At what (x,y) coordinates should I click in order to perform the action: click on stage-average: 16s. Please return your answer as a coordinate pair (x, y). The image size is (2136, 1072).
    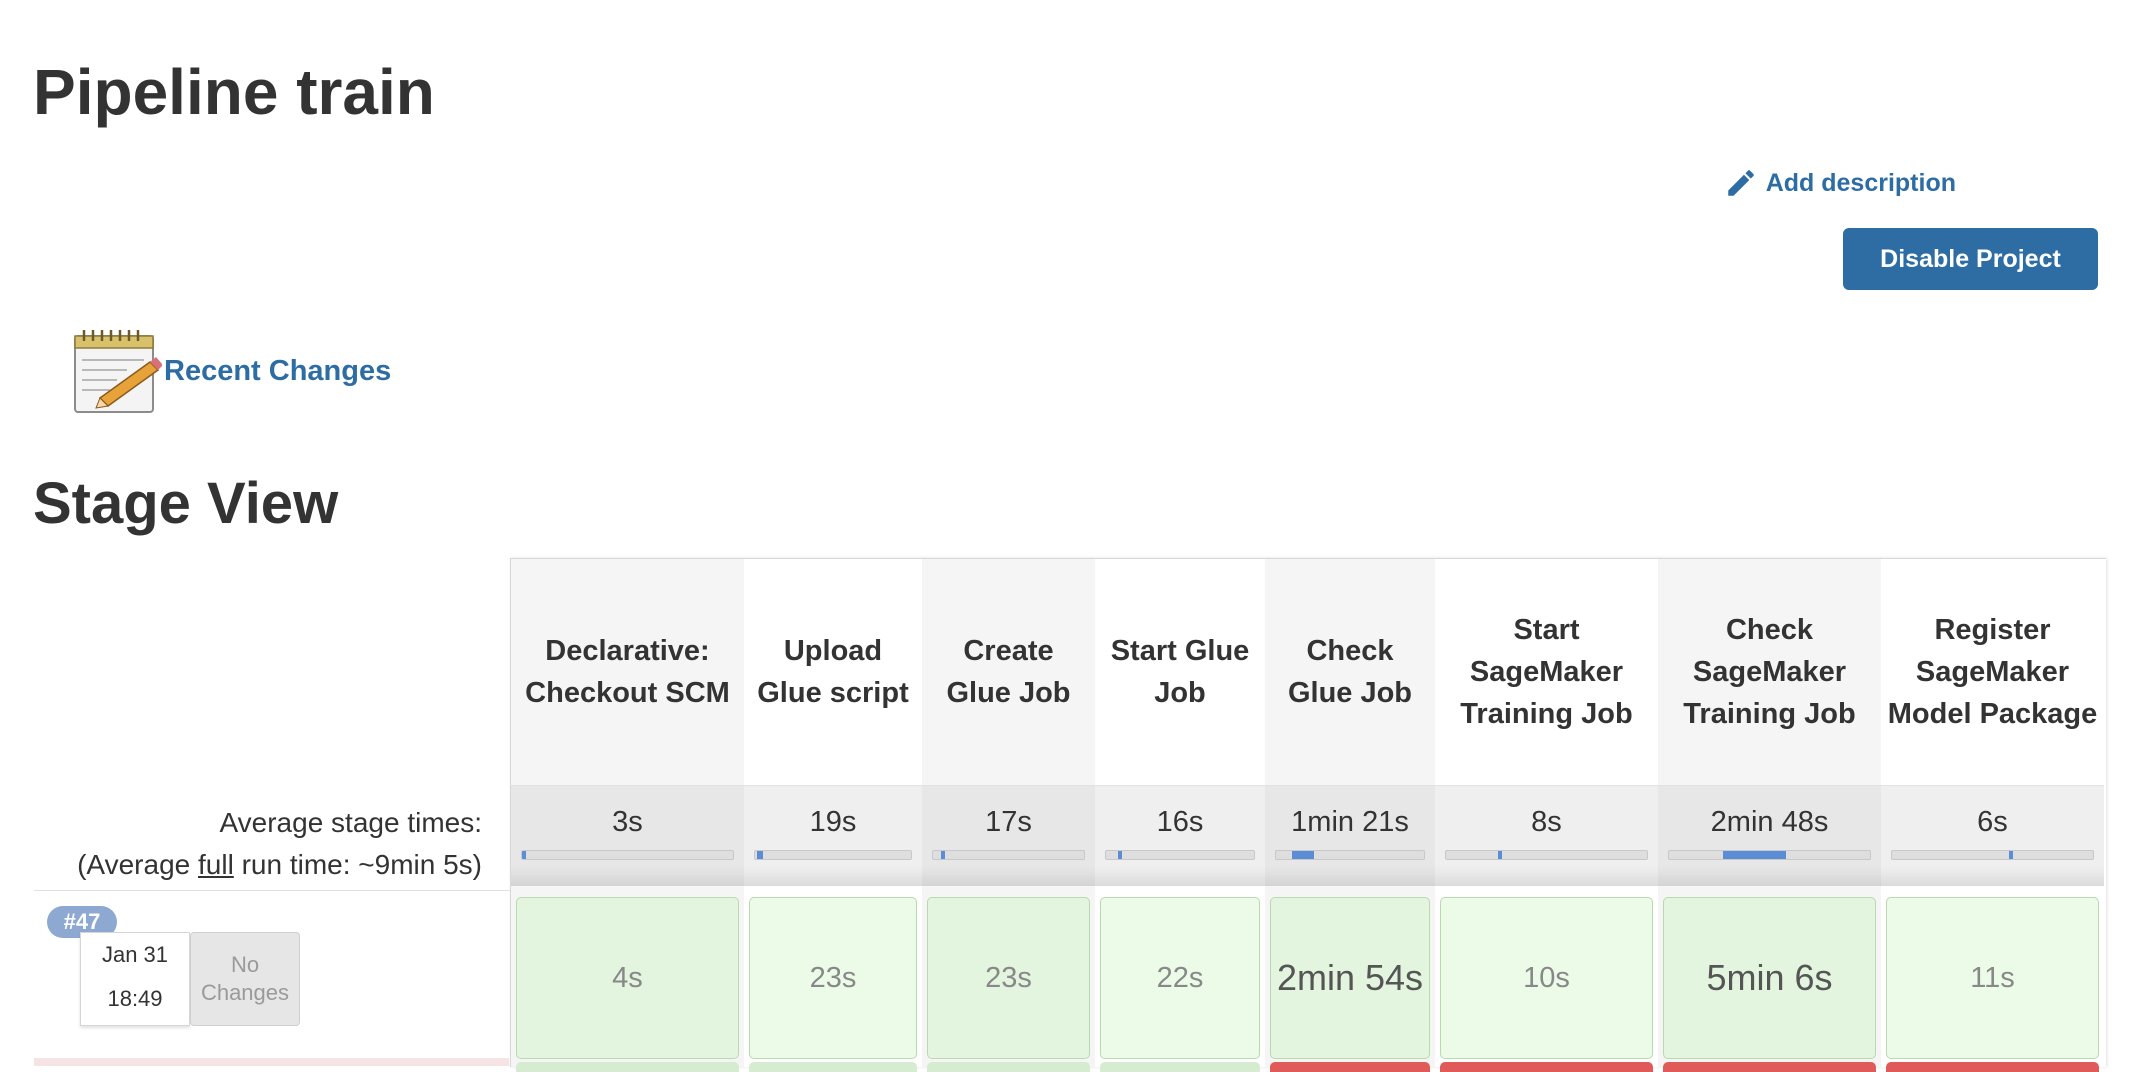
    Looking at the image, I should click on (1180, 835).